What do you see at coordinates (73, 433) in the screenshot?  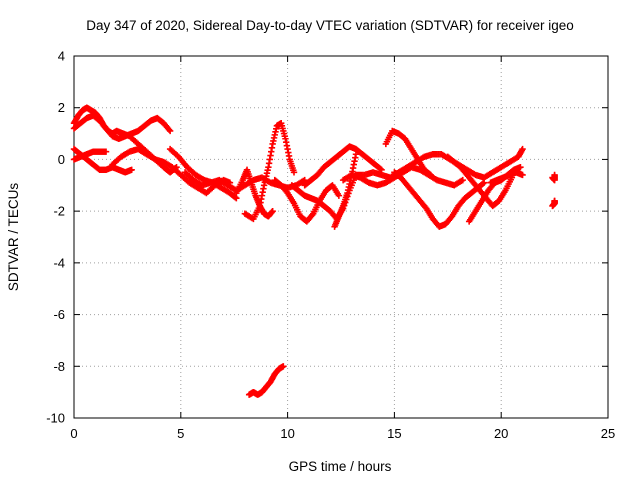 I see `x-tick-label: 0` at bounding box center [73, 433].